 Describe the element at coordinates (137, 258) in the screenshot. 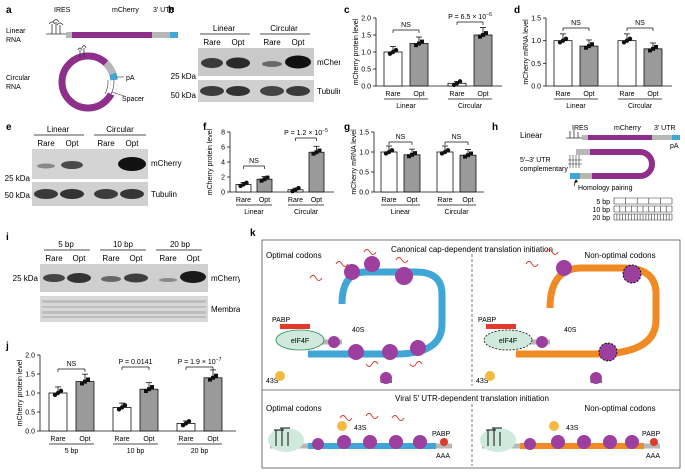

I see `blot-i-lane-4: Opt` at that location.